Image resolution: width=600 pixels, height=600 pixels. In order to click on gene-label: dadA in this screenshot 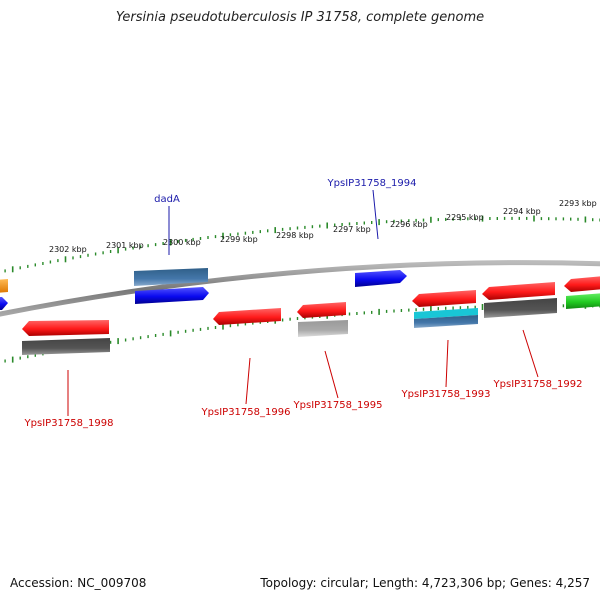, I will do `click(167, 199)`.